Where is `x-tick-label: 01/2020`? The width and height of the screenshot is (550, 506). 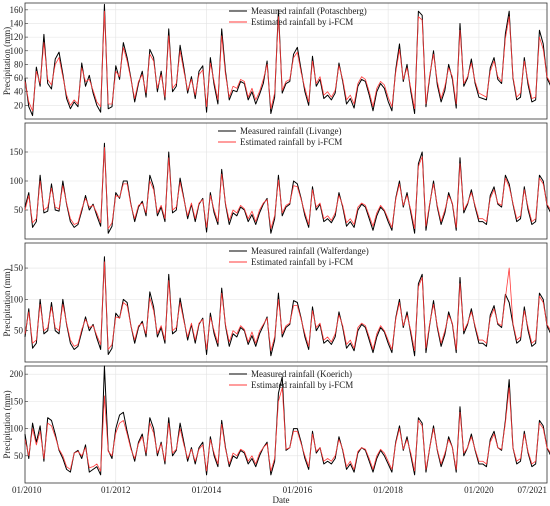 x-tick-label: 01/2020 is located at coordinates (479, 490).